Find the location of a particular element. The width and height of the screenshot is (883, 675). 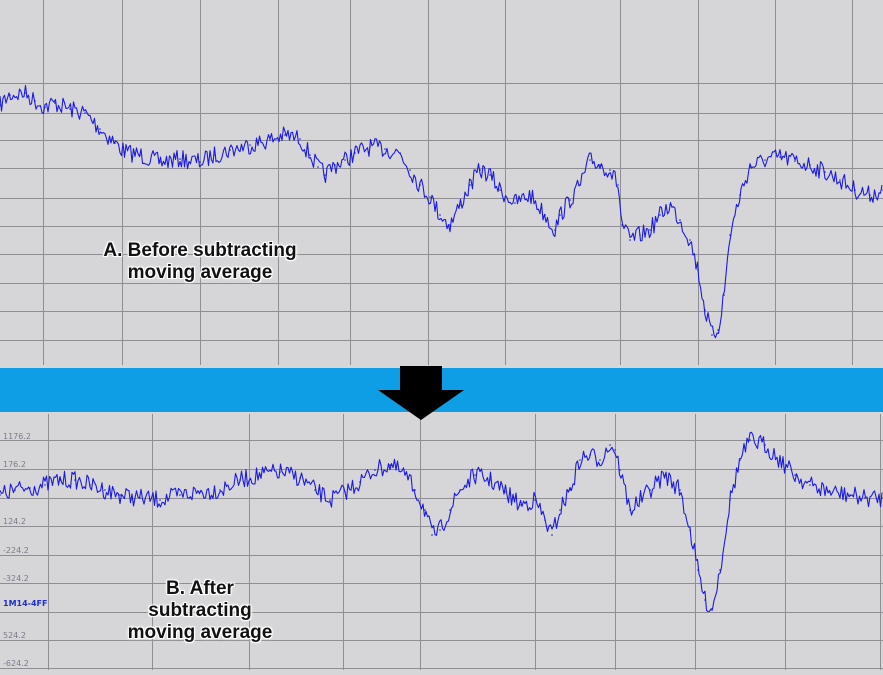

y-tick-label: -624.2 is located at coordinates (16, 663).